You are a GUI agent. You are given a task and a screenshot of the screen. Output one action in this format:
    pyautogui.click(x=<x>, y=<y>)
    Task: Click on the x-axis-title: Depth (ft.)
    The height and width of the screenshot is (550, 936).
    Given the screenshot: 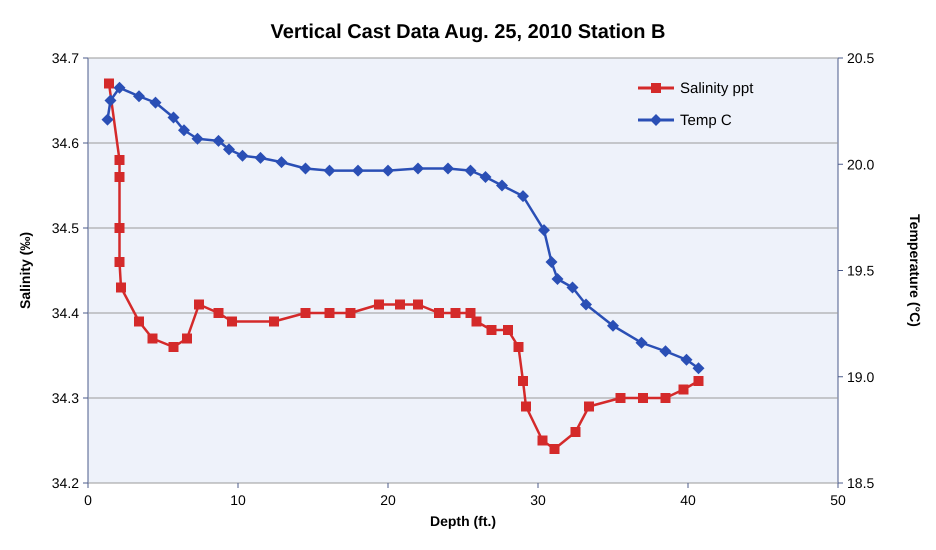 What is the action you would take?
    pyautogui.click(x=463, y=521)
    